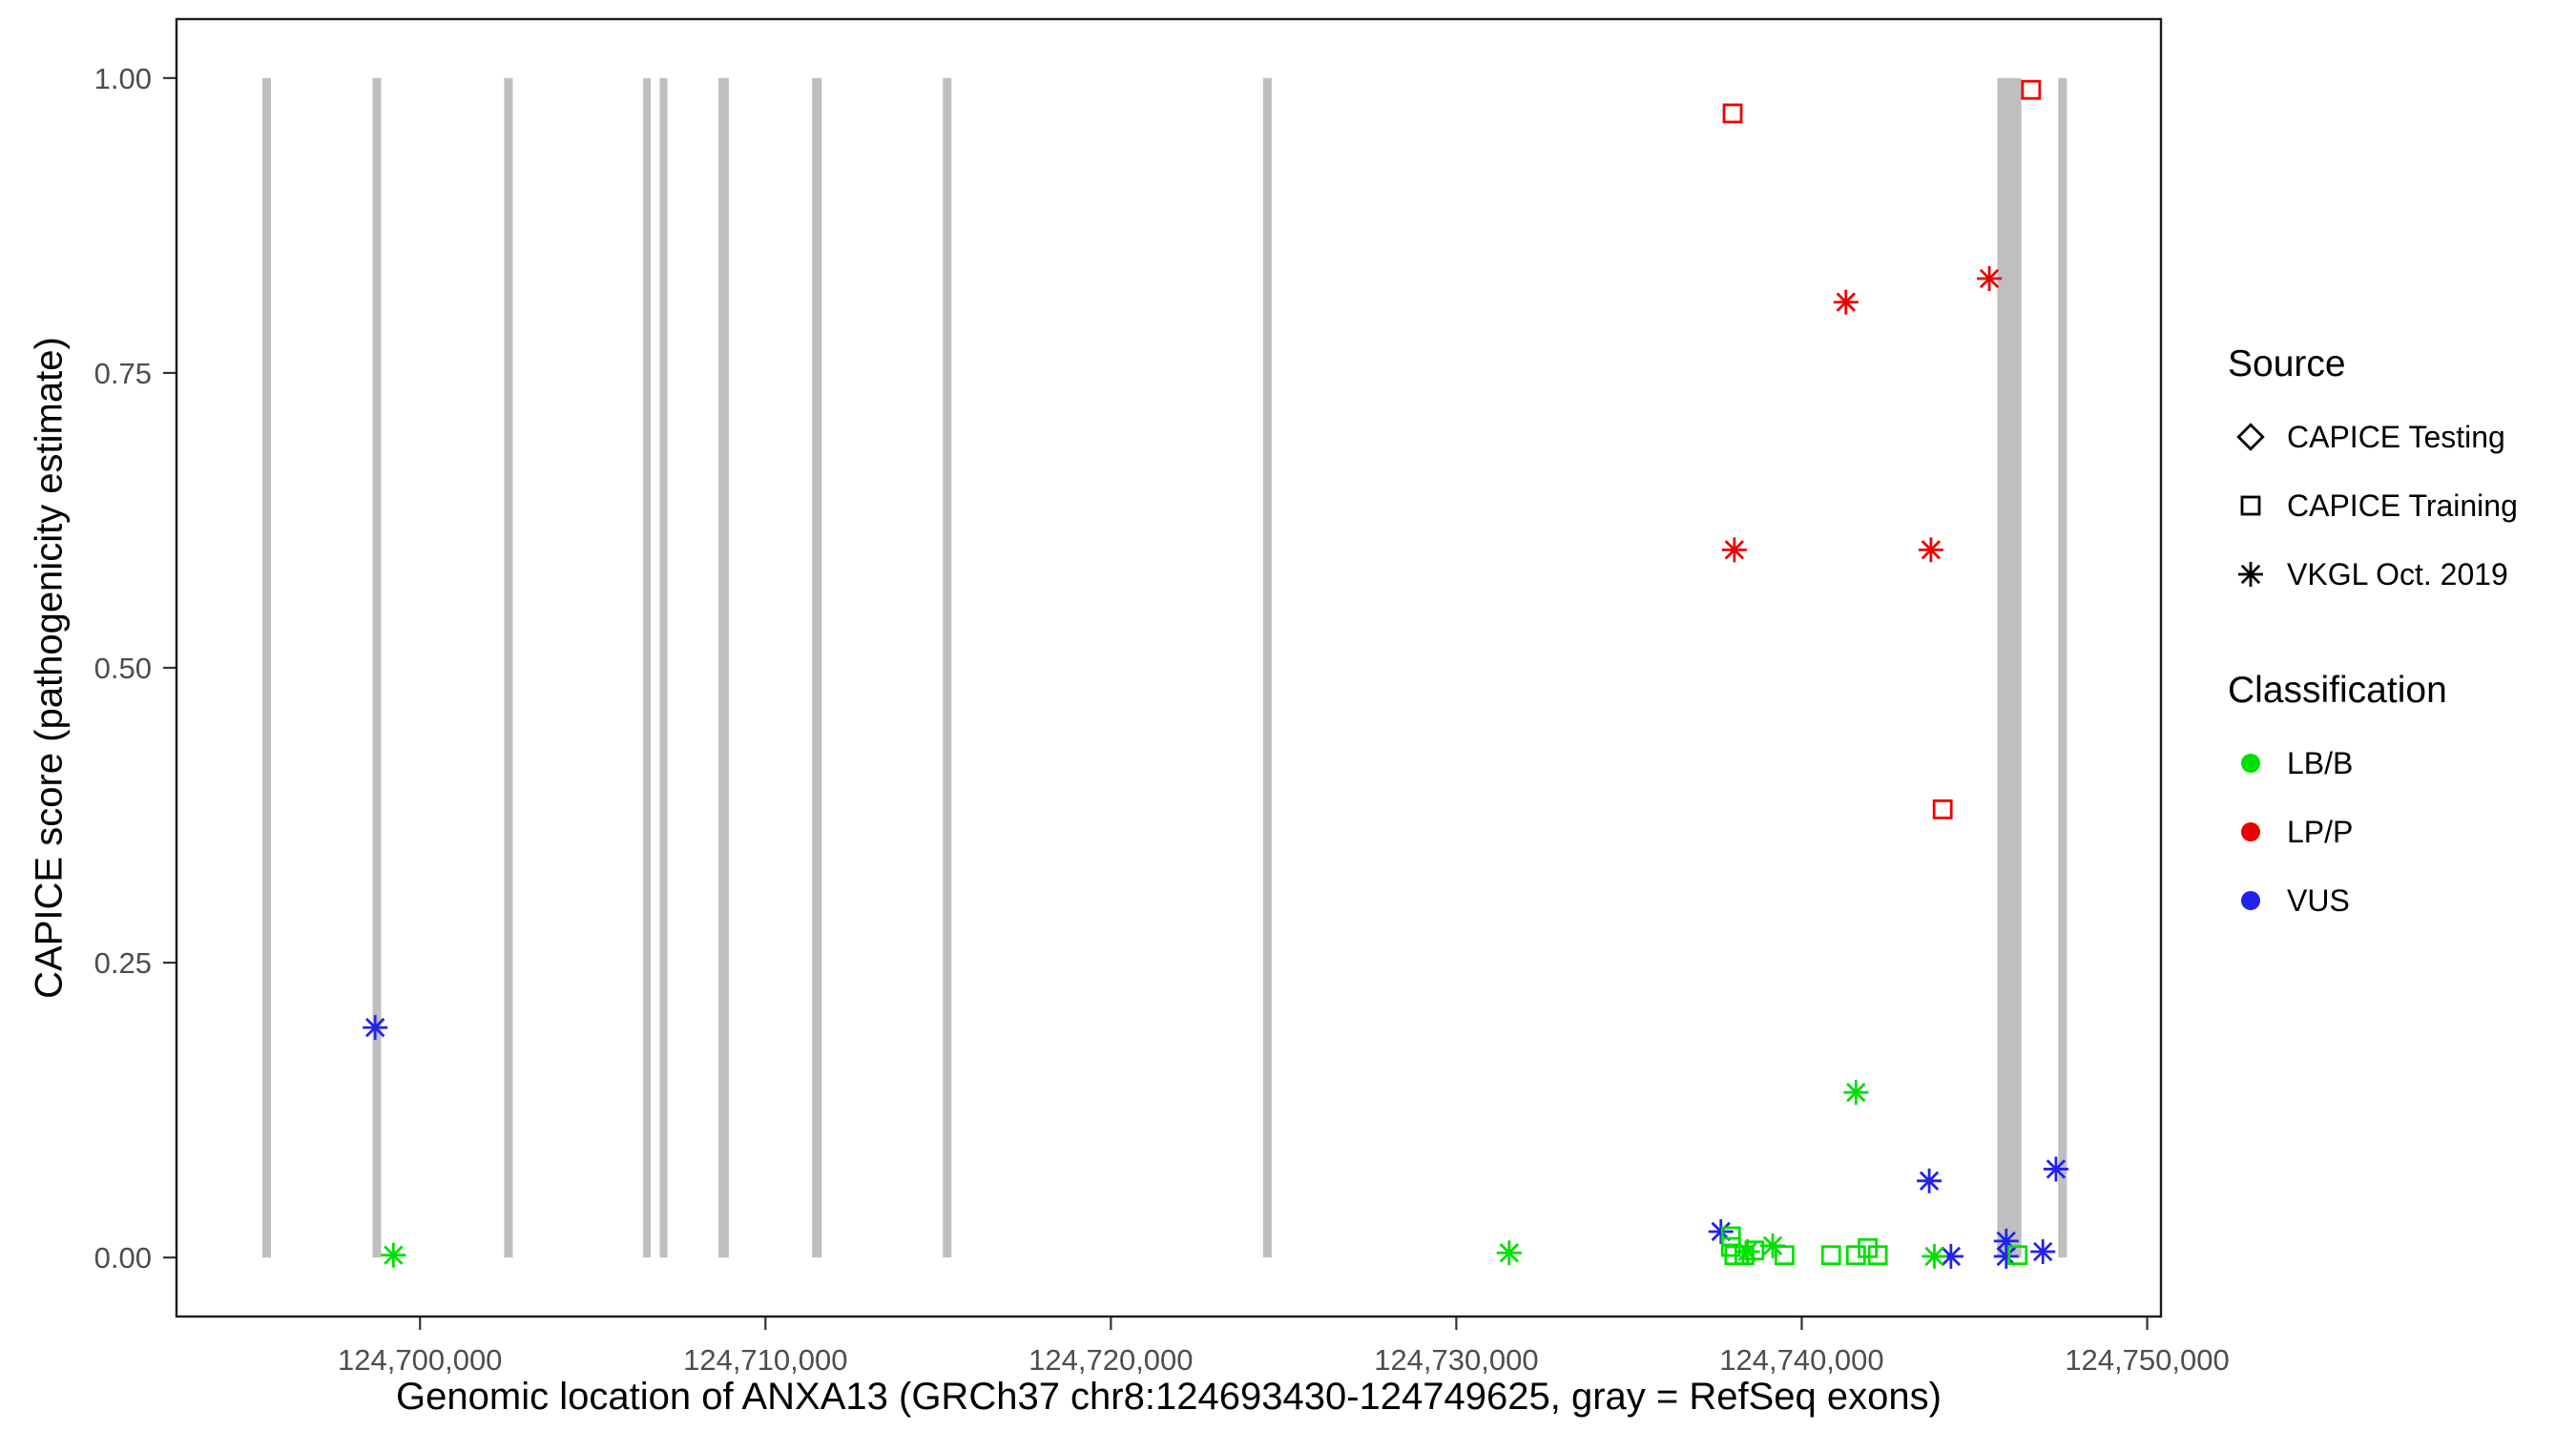 The image size is (2576, 1431). Describe the element at coordinates (49, 668) in the screenshot. I see `y-axis-title: CAPICE score (pathogenicity estimate)` at that location.